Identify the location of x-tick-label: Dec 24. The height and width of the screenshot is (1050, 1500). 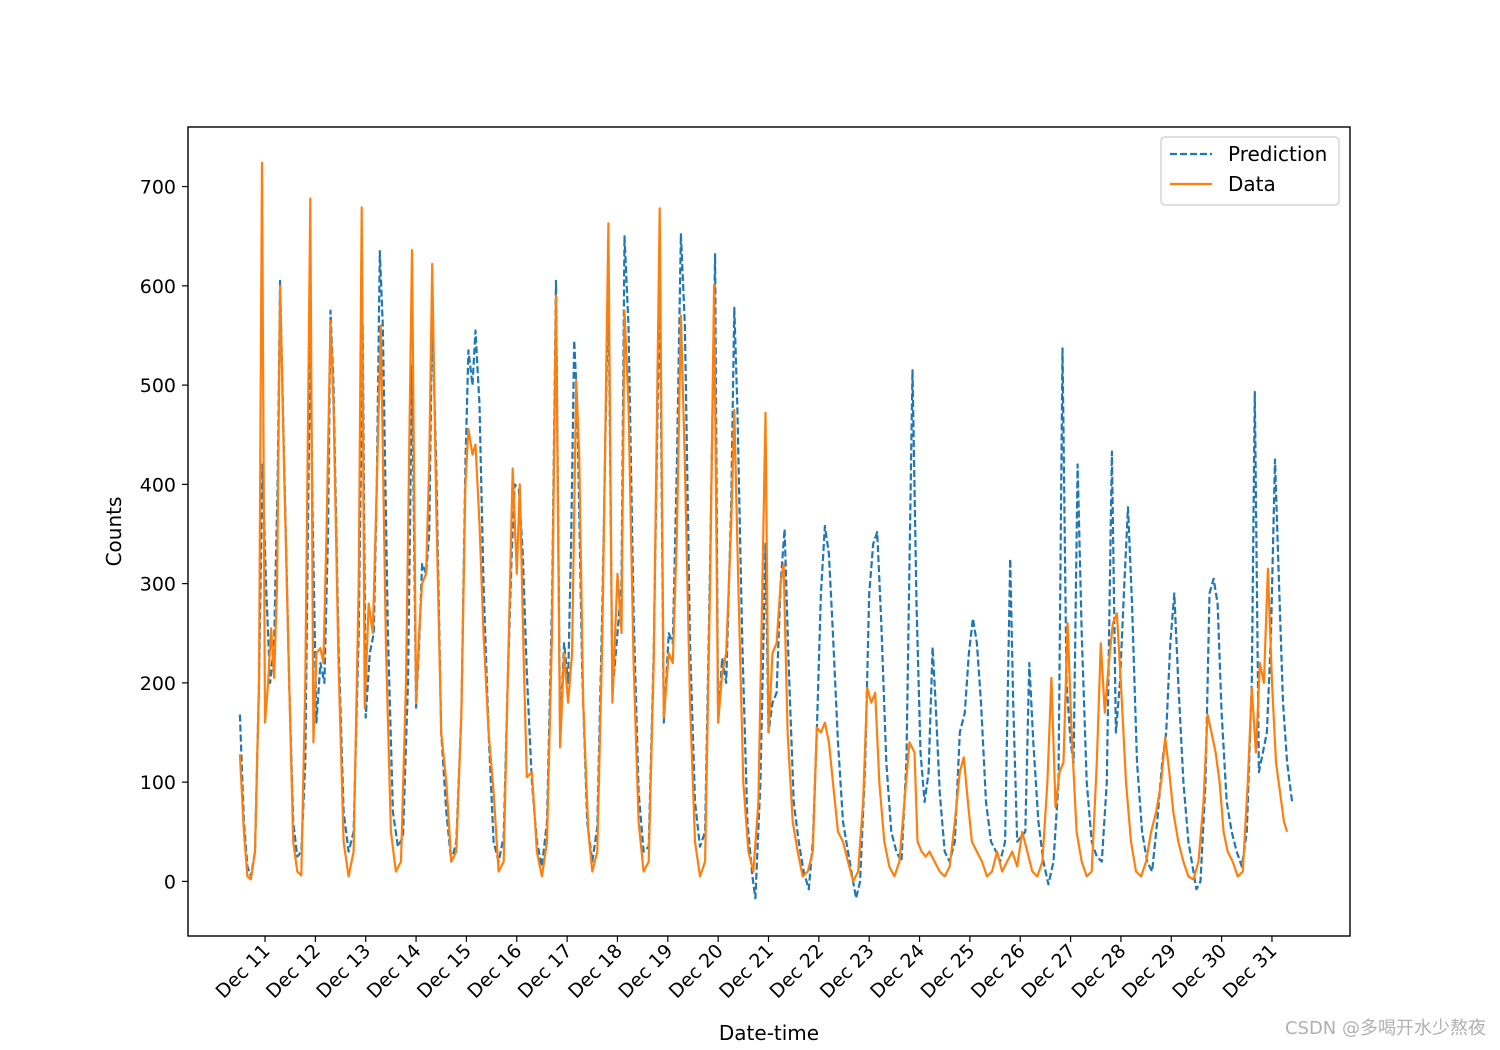
(897, 971).